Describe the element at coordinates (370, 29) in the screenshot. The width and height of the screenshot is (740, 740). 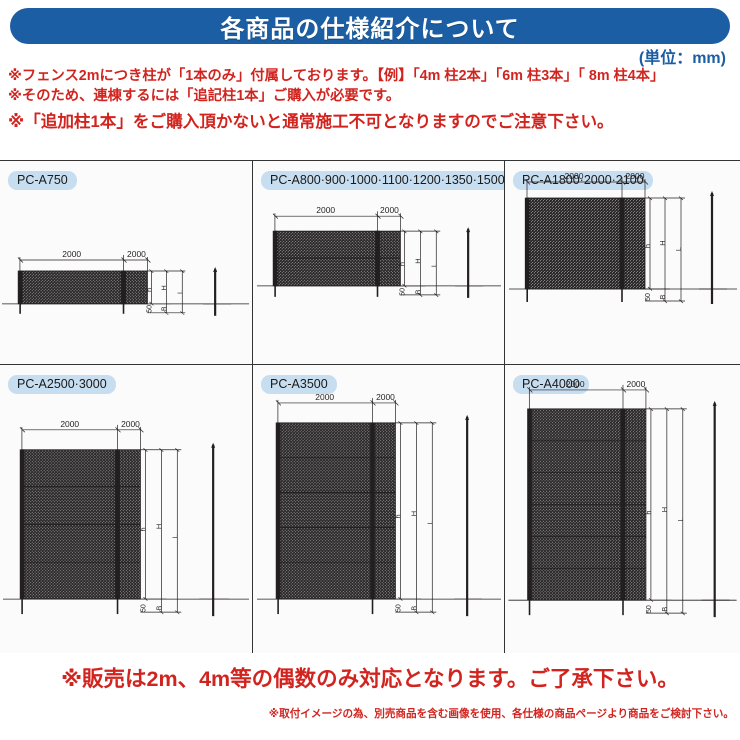
I see `page-title: 各商品の仕様紹介について` at that location.